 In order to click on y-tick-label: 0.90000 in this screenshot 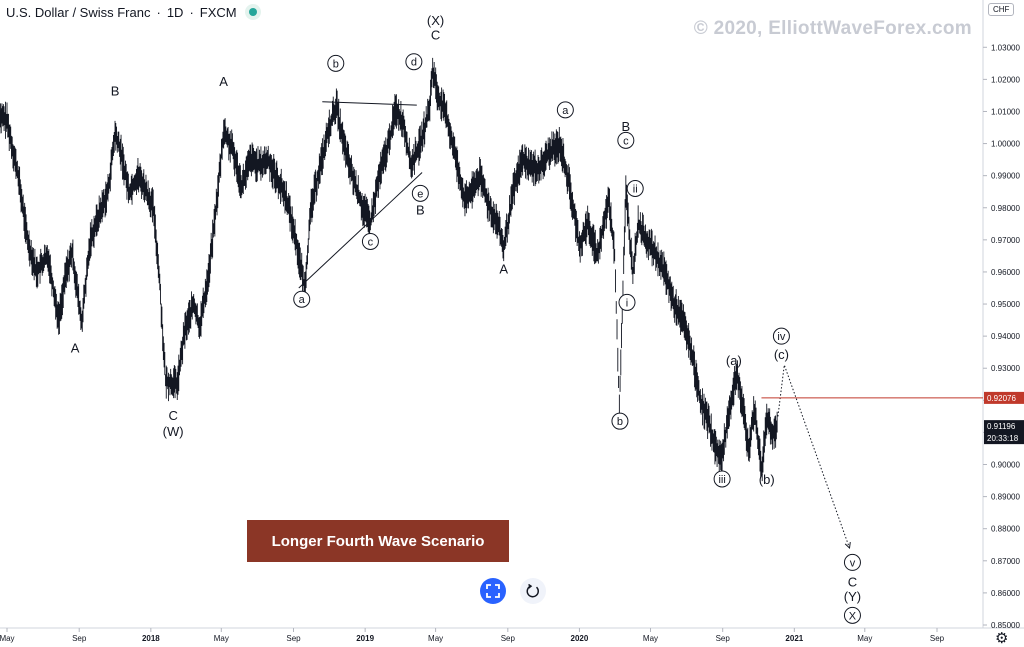, I will do `click(1005, 465)`.